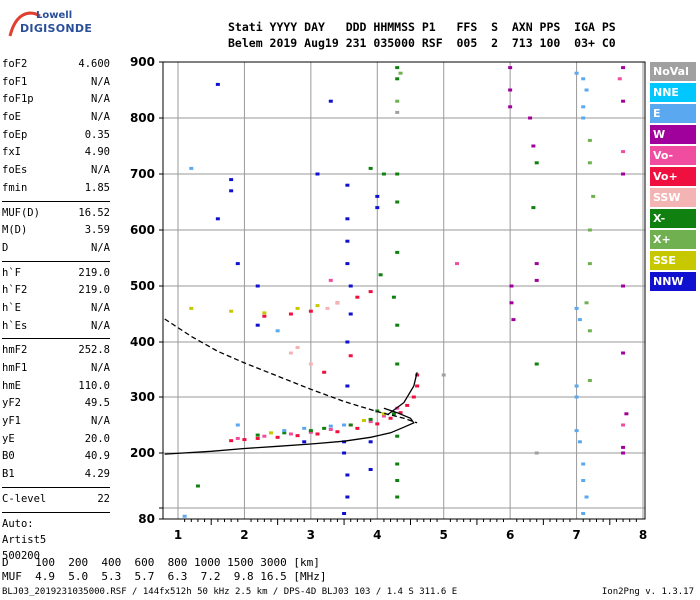 The height and width of the screenshot is (600, 700). I want to click on legend-item-nne: NNE, so click(673, 92).